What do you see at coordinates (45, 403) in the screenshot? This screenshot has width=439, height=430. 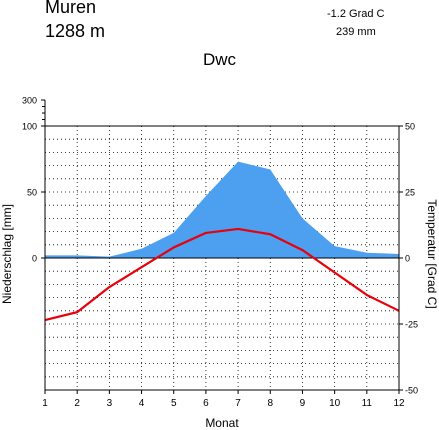 I see `x-tick-label: 1` at bounding box center [45, 403].